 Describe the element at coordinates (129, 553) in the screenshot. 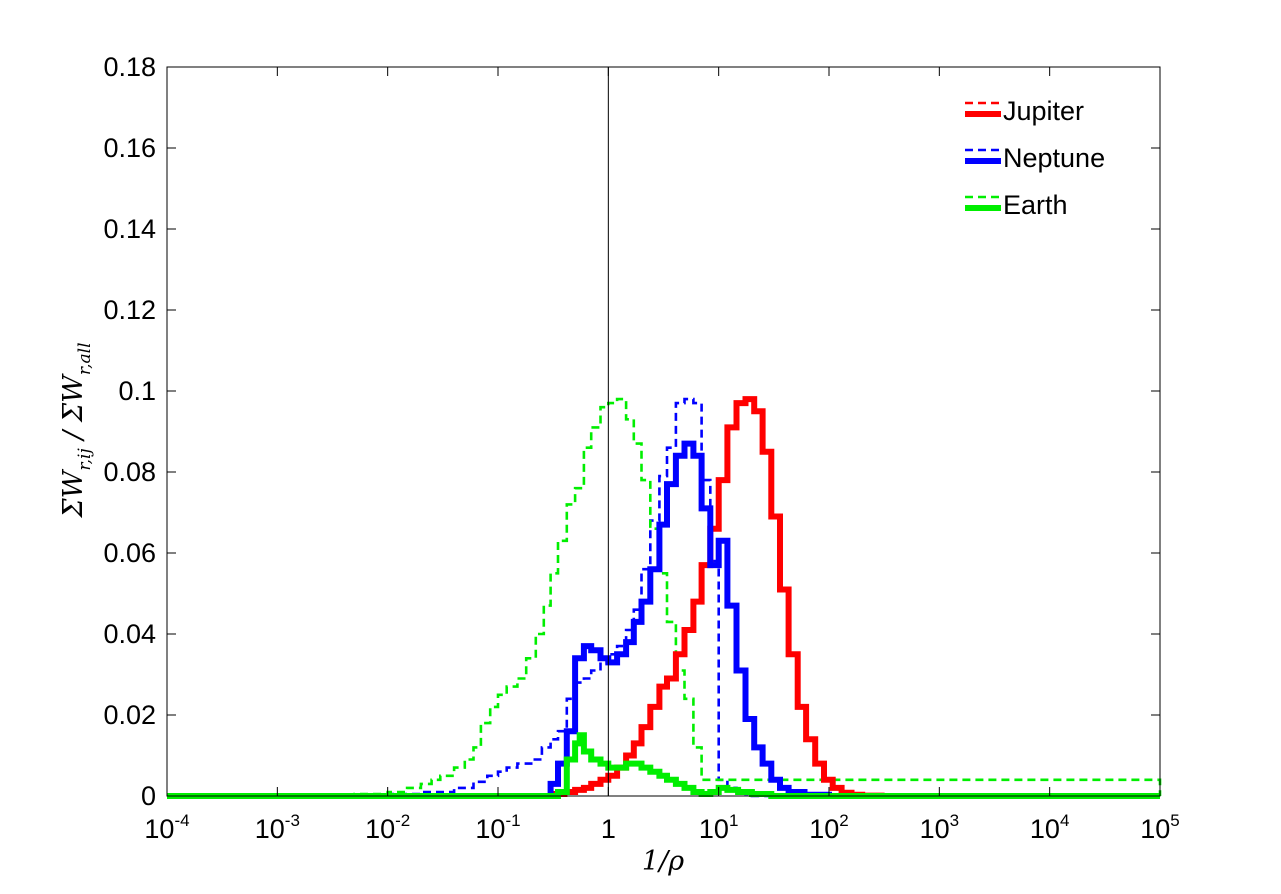

I see `y-tick-label: 0.06` at that location.